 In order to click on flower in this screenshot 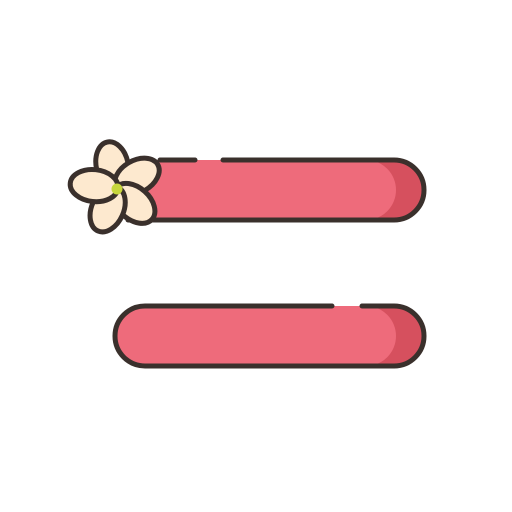, I will do `click(114, 187)`.